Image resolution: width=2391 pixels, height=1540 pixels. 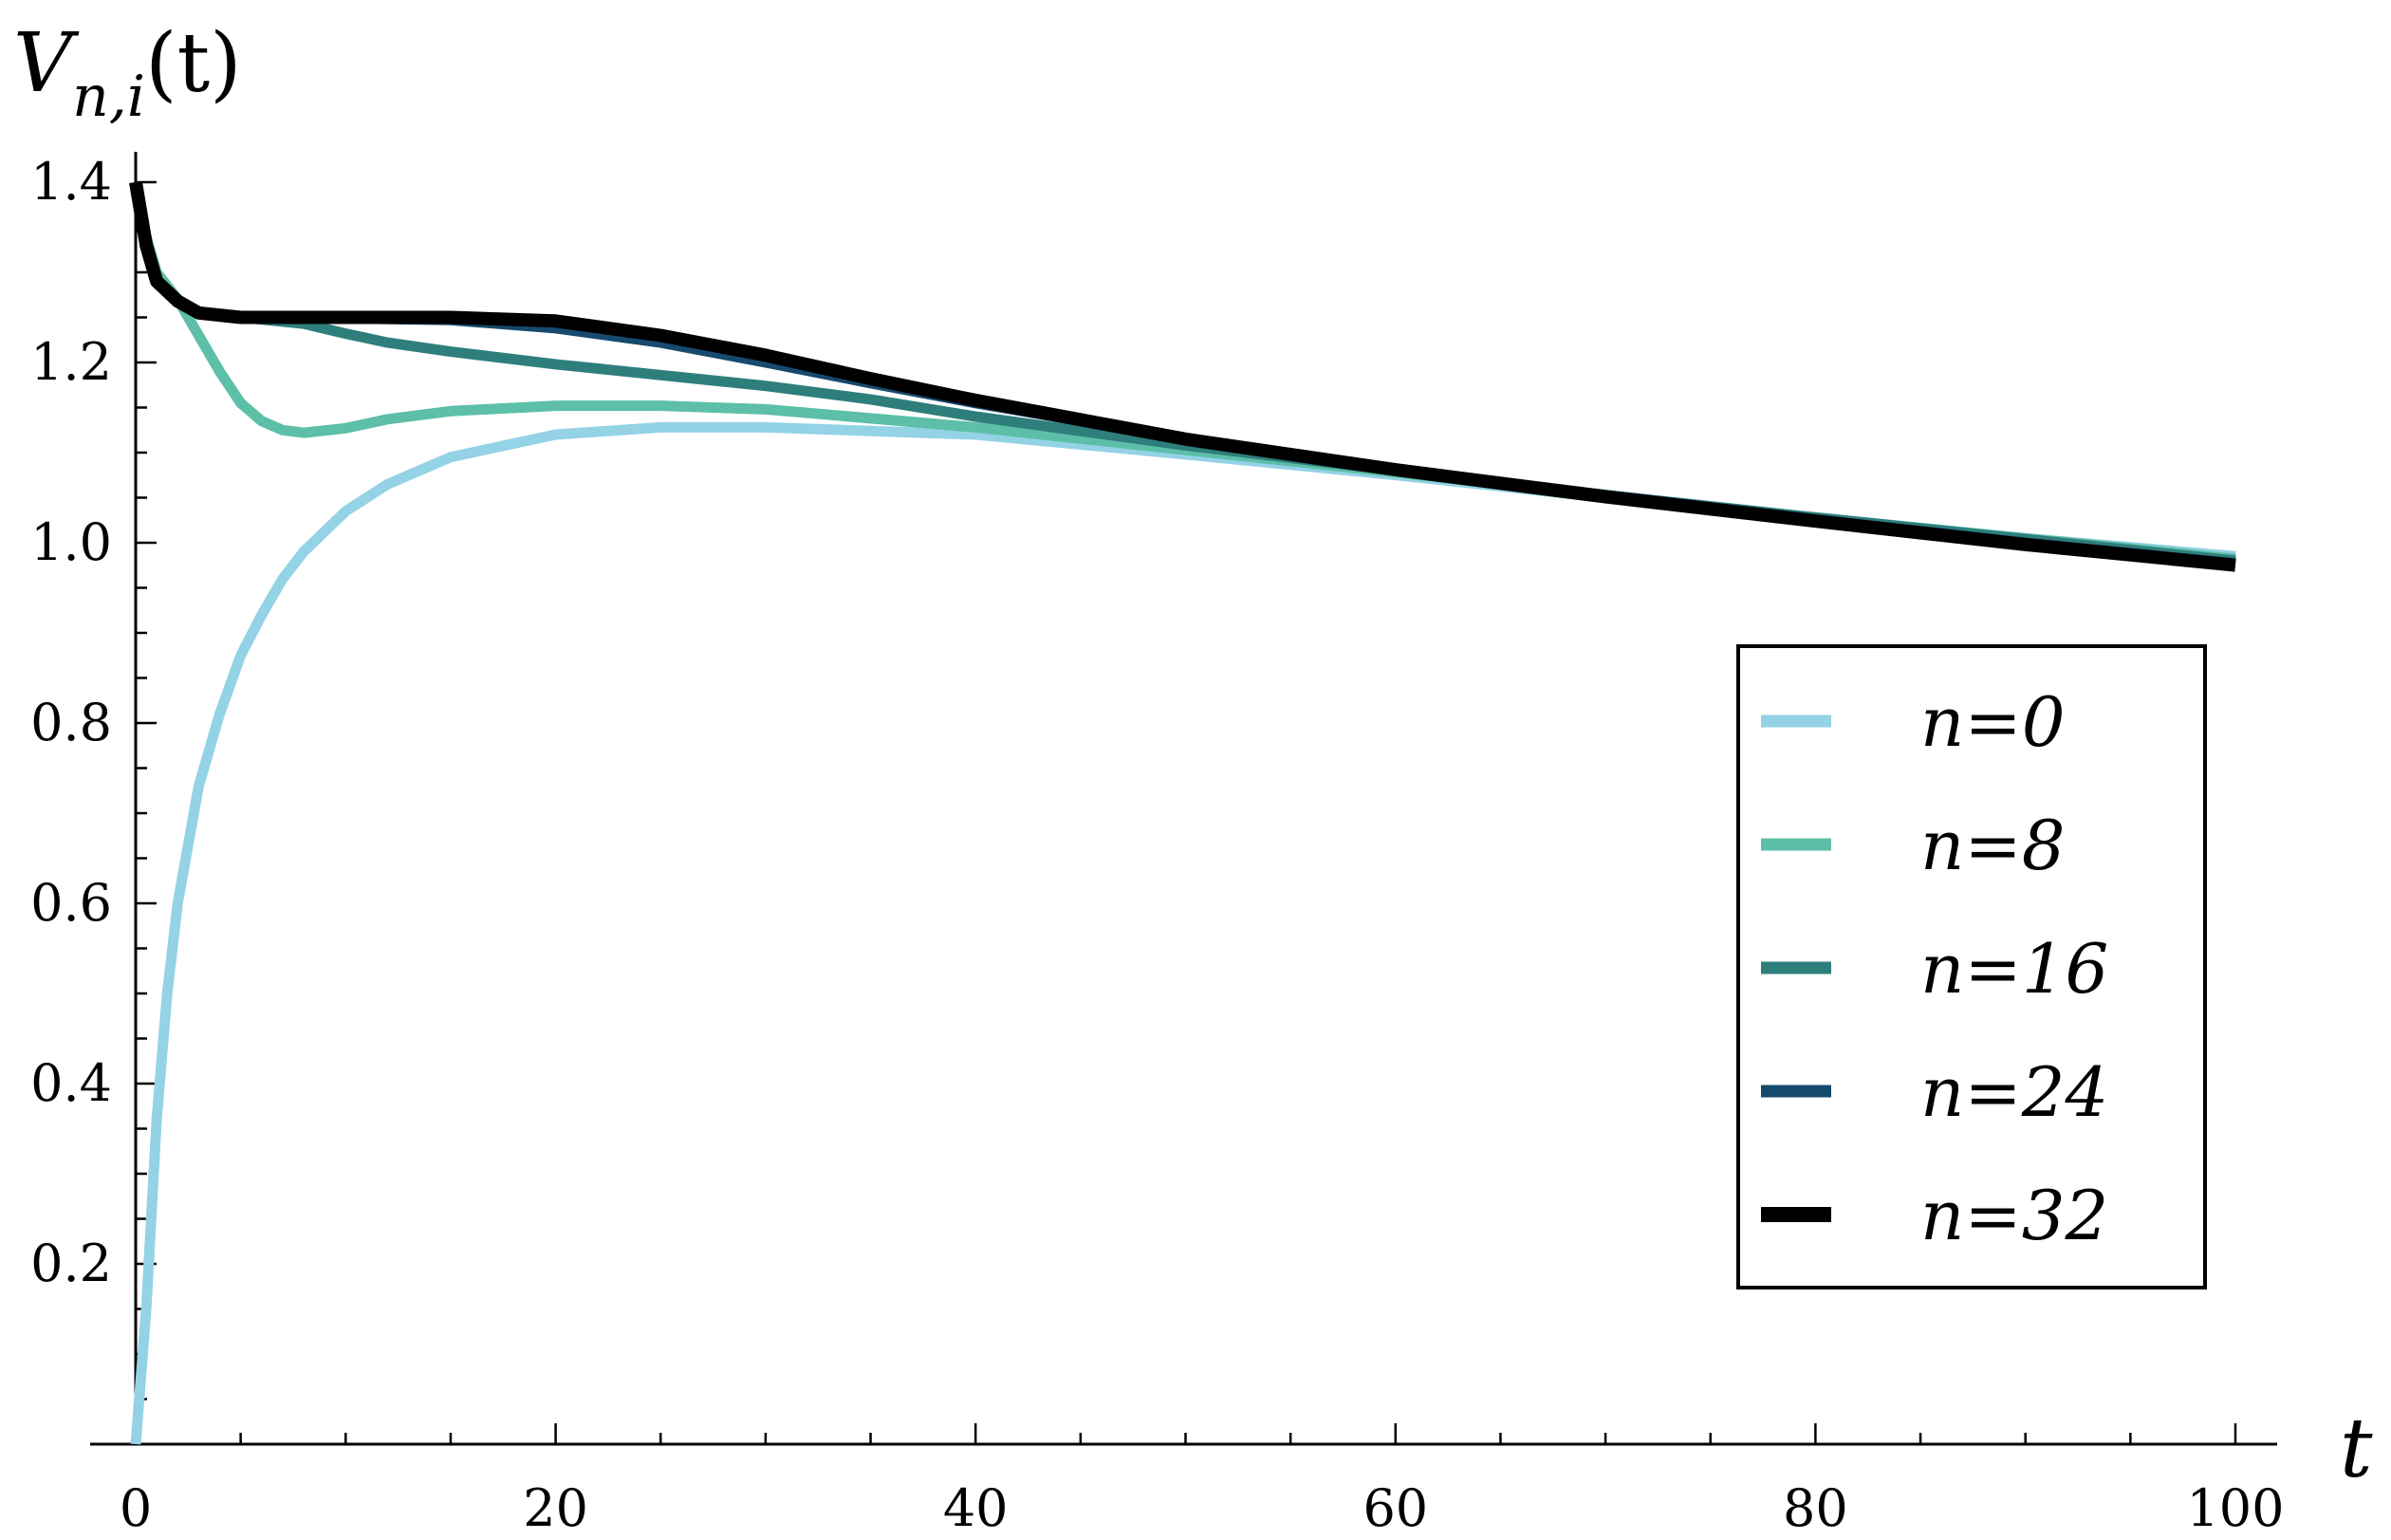 What do you see at coordinates (71, 362) in the screenshot?
I see `y-tick-label: 1.2` at bounding box center [71, 362].